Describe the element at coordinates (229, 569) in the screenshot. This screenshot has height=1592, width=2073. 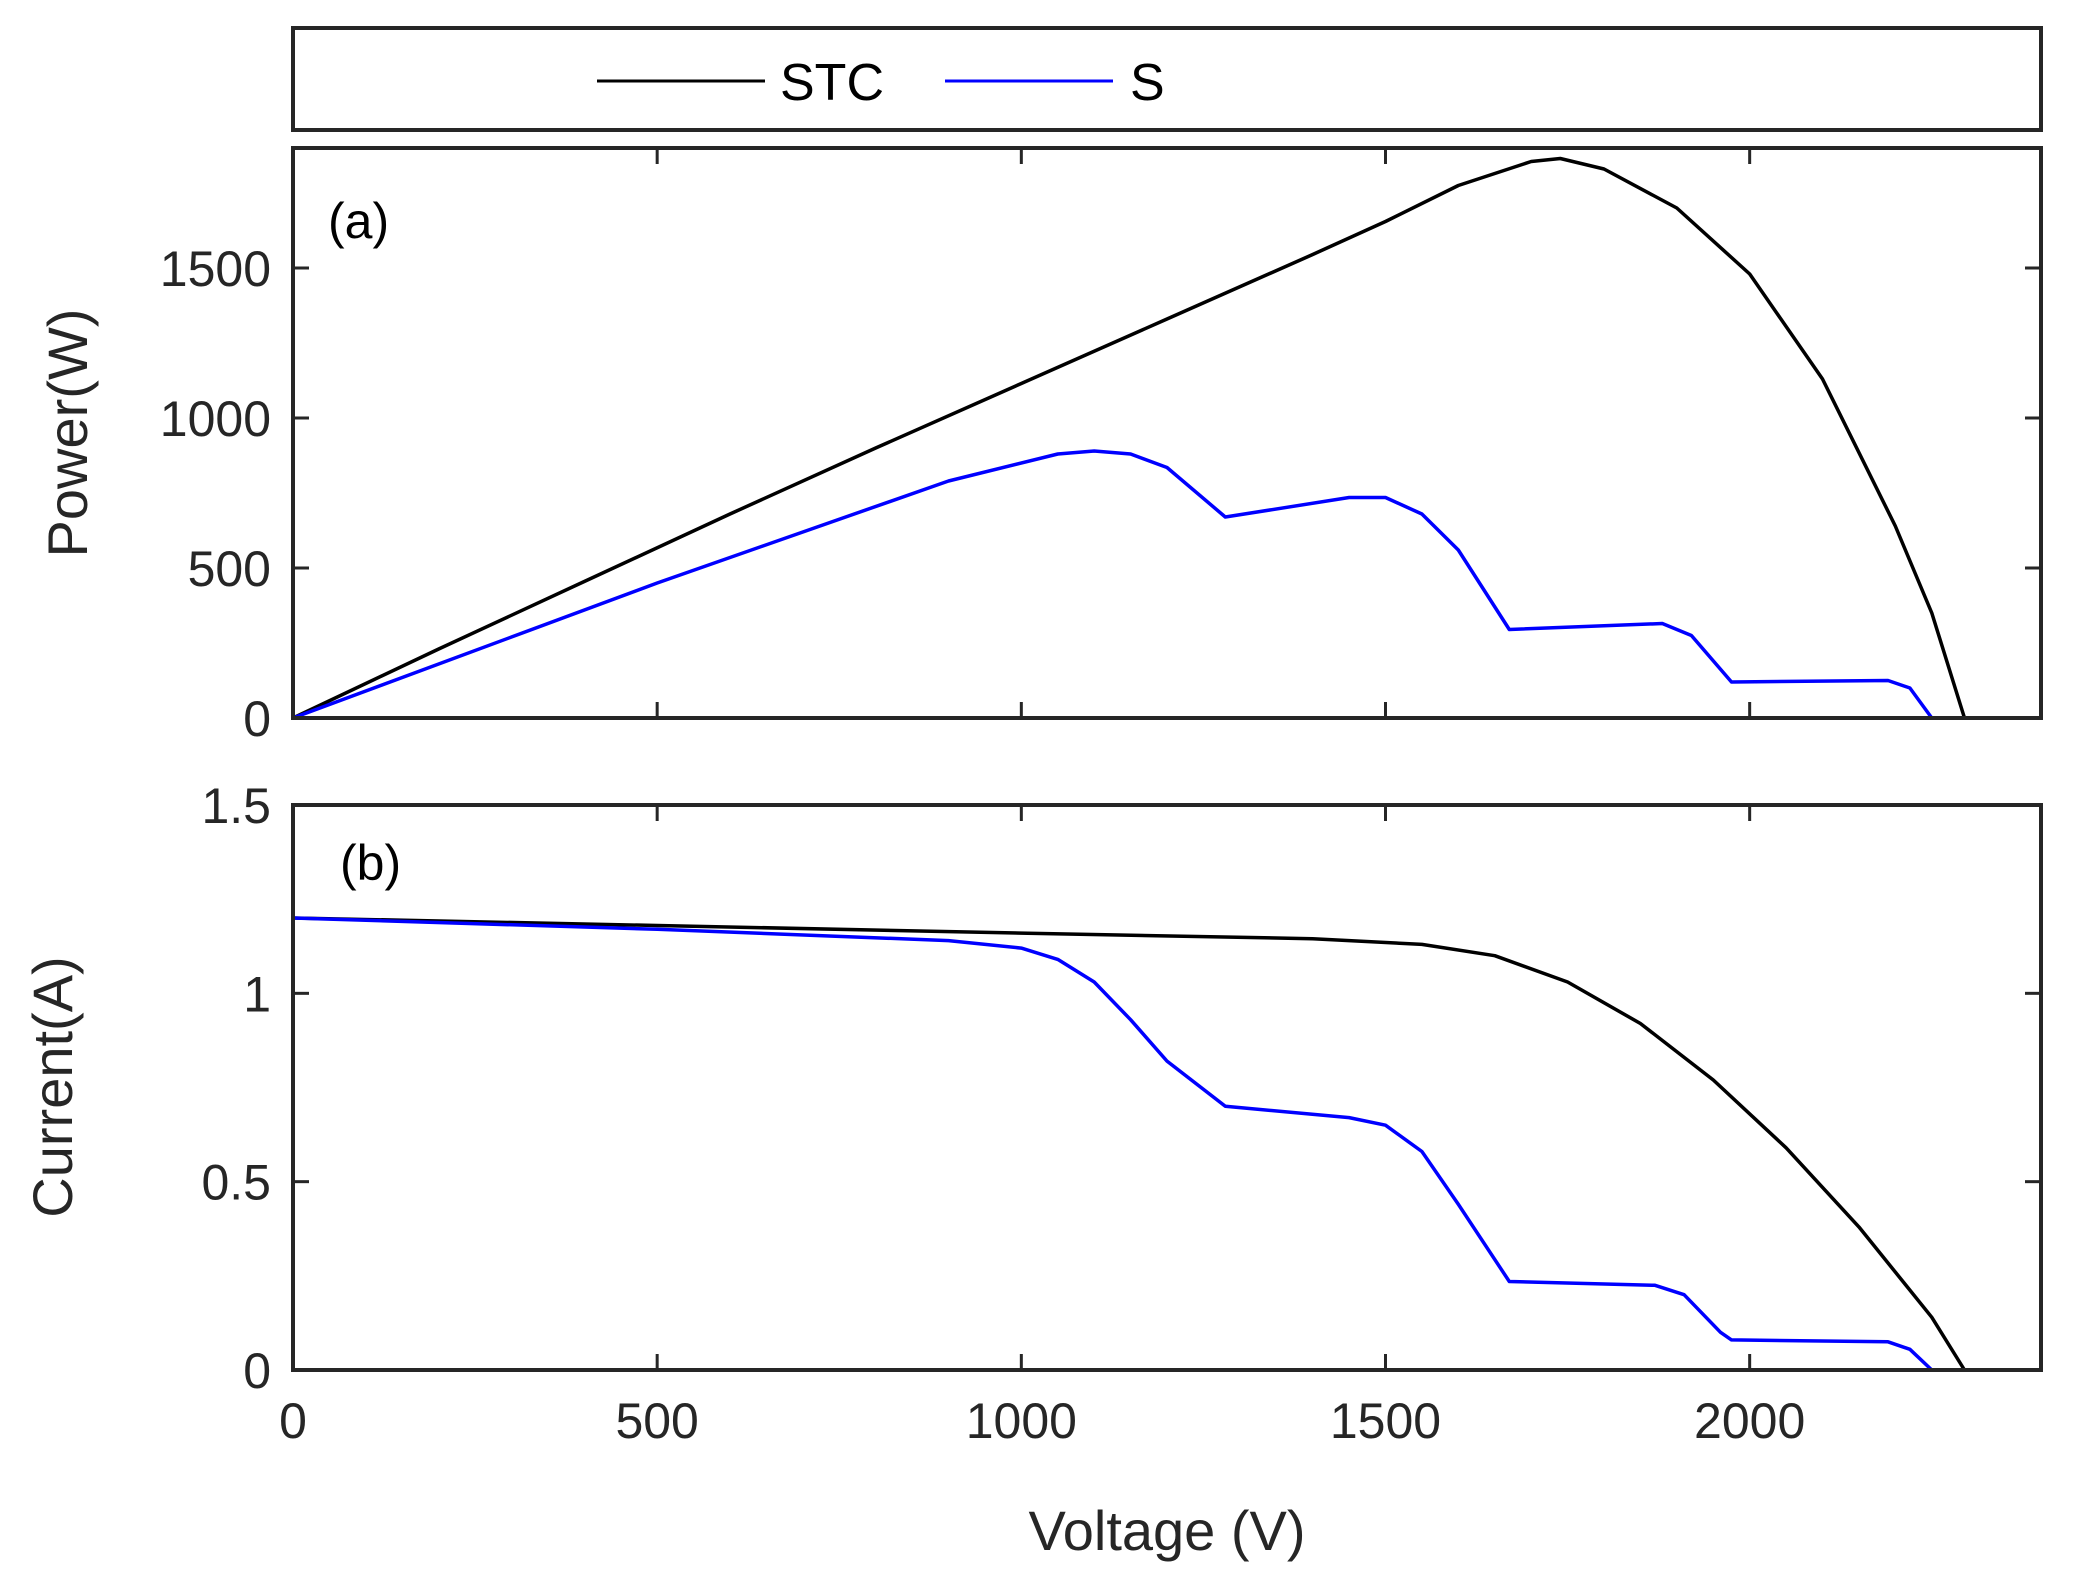
I see `y-tick-label: 500` at that location.